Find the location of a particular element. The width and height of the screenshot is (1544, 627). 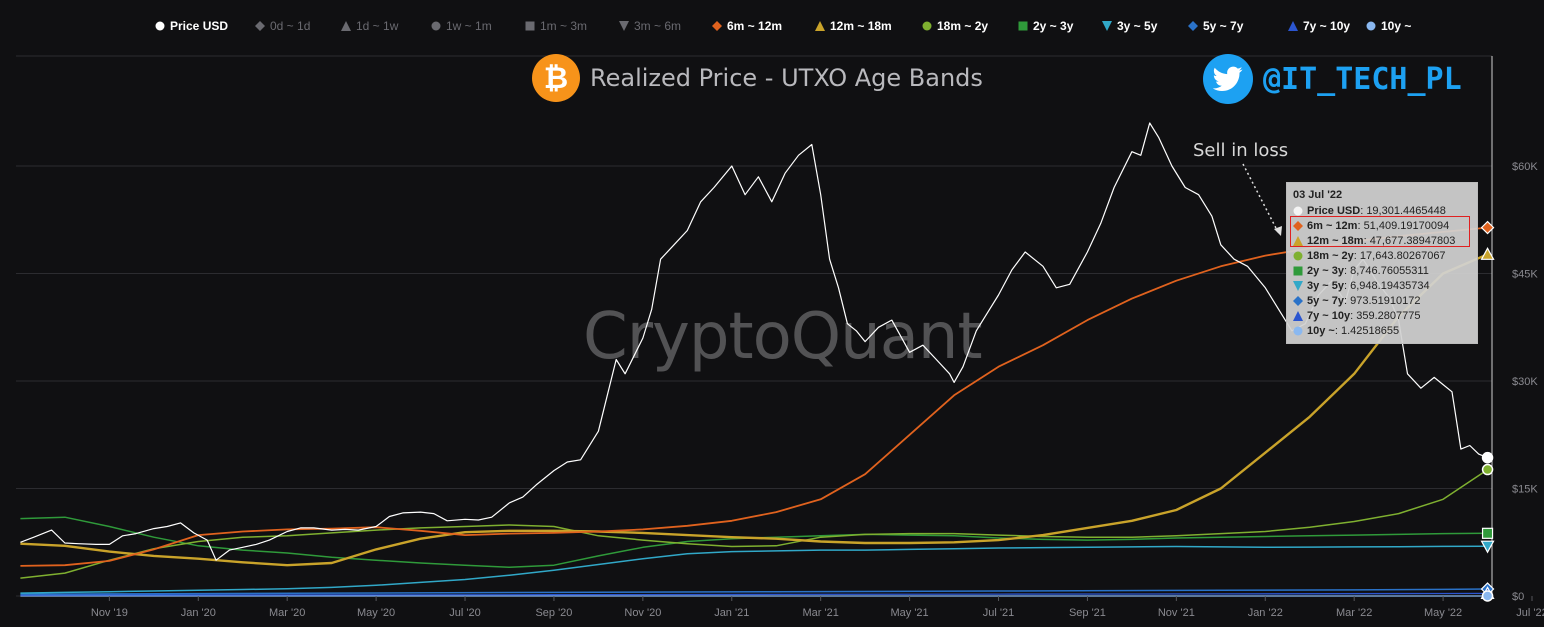

legend-item: 2y ~ 3y is located at coordinates (1045, 26).